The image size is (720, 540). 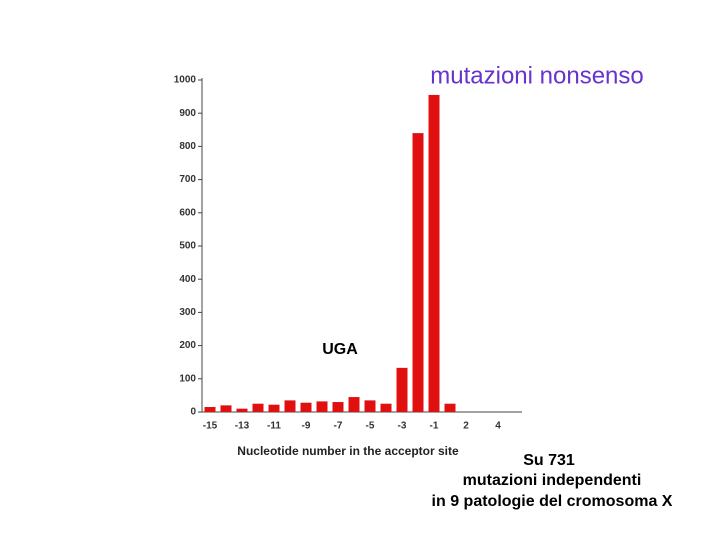 I want to click on x-tick-label: 4, so click(x=498, y=426).